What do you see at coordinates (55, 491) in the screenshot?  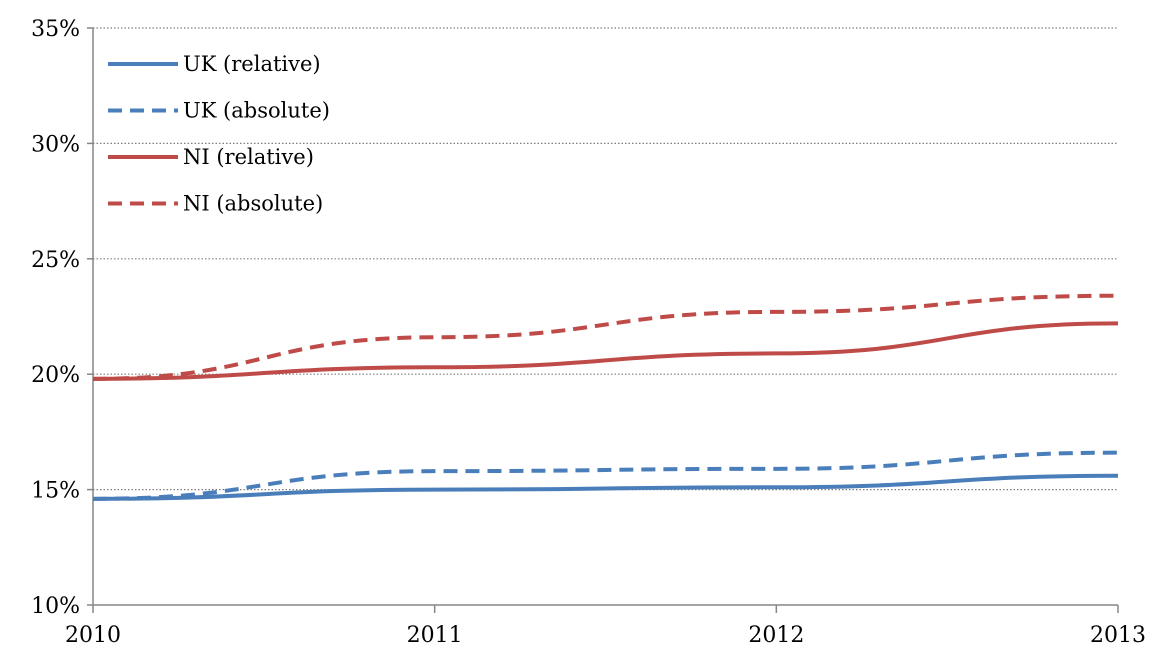 I see `y-tick-label: 15%` at bounding box center [55, 491].